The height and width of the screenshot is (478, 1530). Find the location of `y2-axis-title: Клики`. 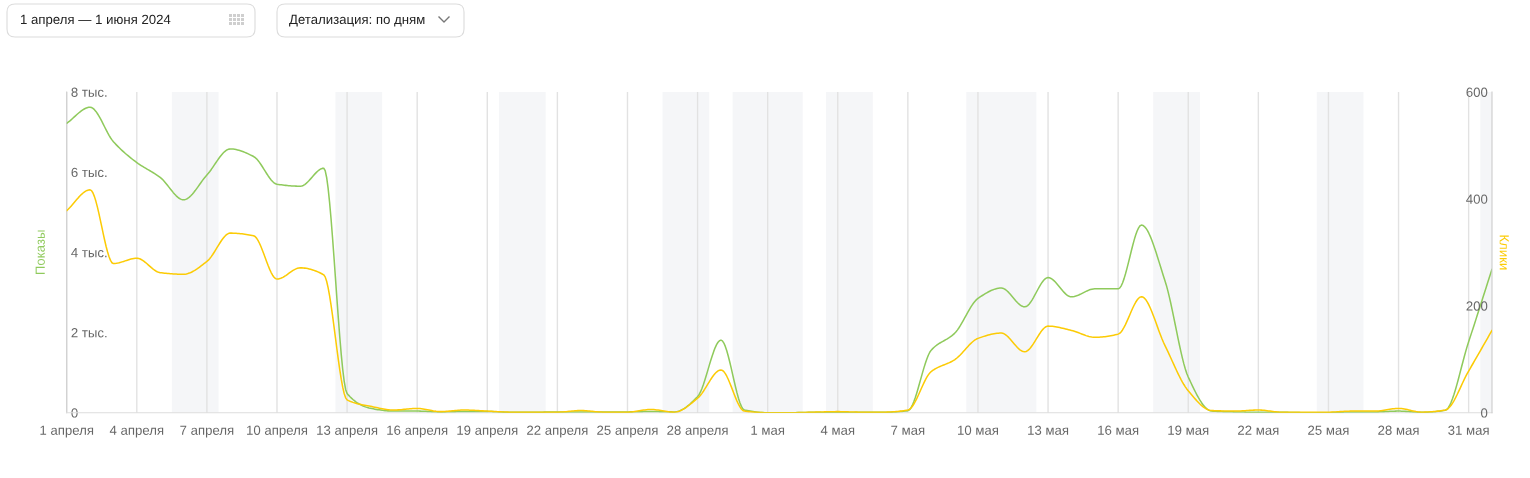

y2-axis-title: Клики is located at coordinates (1504, 252).